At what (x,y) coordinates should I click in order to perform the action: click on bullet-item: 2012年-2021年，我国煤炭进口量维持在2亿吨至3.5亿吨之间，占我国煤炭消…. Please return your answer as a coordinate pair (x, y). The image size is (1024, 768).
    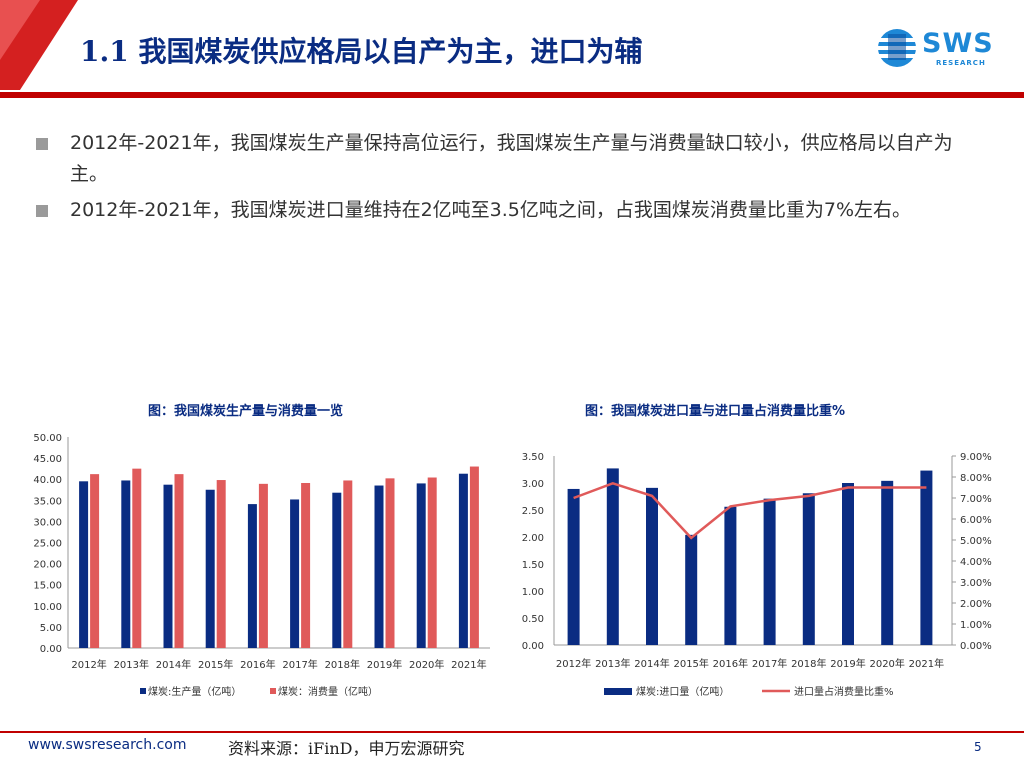
    Looking at the image, I should click on (506, 210).